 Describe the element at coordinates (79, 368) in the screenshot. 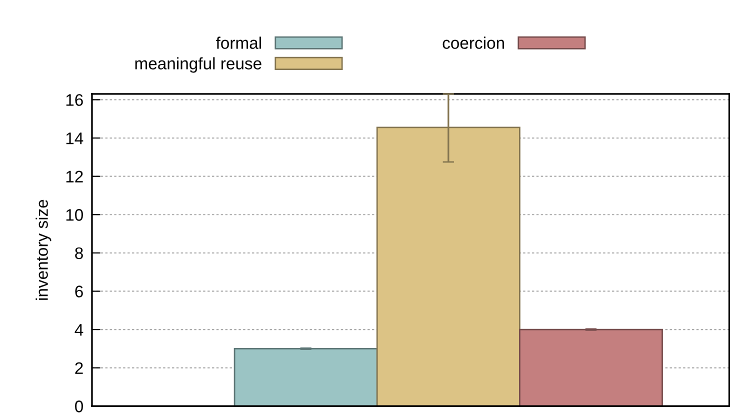

I see `y-tick-label: 2` at that location.